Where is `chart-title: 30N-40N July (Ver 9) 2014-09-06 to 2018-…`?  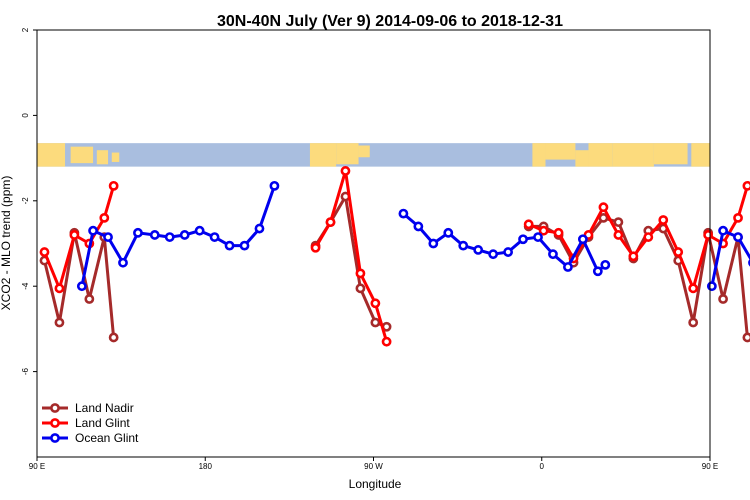 chart-title: 30N-40N July (Ver 9) 2014-09-06 to 2018-… is located at coordinates (390, 21).